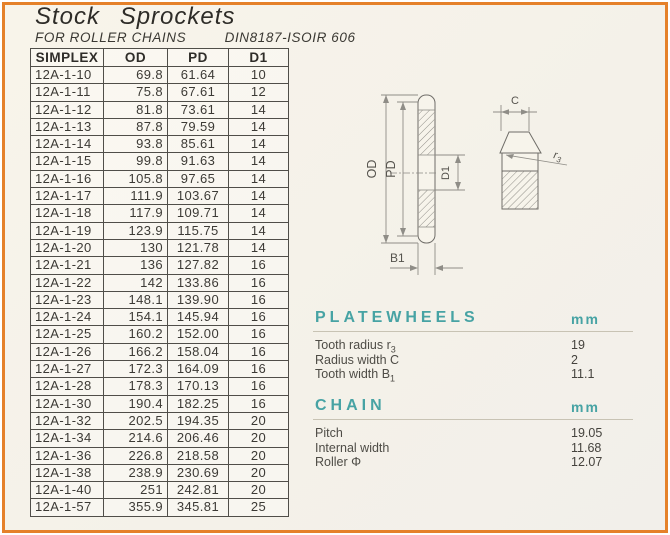 Image resolution: width=670 pixels, height=535 pixels. What do you see at coordinates (135, 473) in the screenshot?
I see `table-cell: 238.9` at bounding box center [135, 473].